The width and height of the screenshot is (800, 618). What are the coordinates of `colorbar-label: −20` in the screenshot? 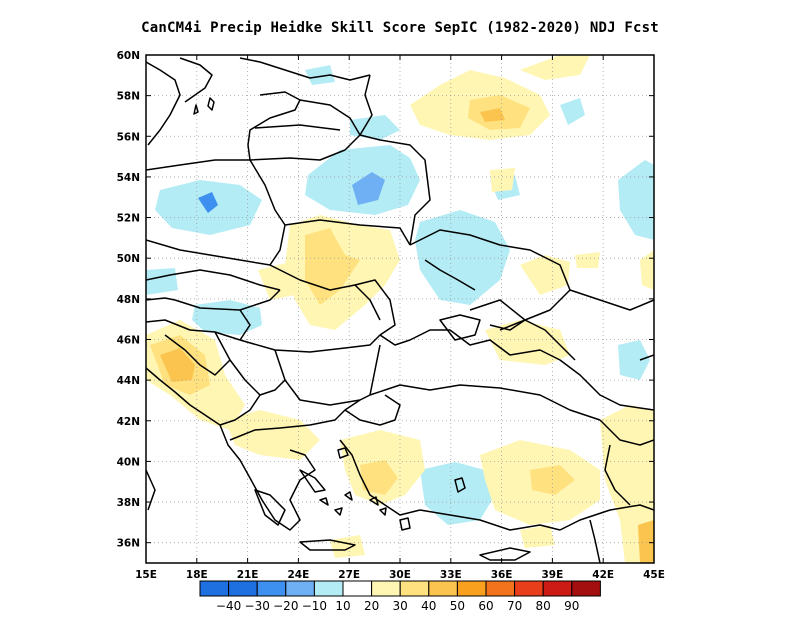 It's located at (285, 606).